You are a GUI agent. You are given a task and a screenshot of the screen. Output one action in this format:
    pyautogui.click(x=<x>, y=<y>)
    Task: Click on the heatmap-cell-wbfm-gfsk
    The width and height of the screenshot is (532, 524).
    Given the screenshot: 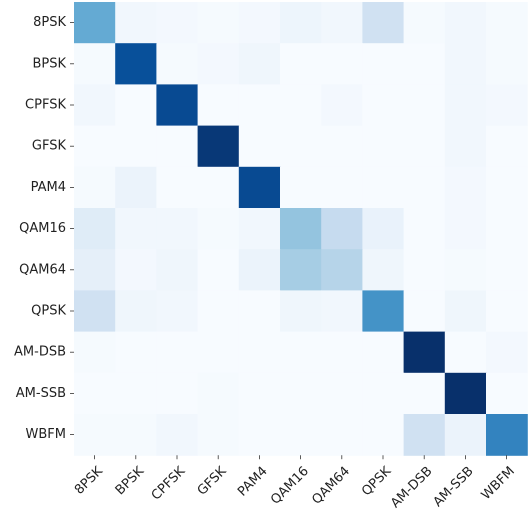 What is the action you would take?
    pyautogui.click(x=218, y=435)
    